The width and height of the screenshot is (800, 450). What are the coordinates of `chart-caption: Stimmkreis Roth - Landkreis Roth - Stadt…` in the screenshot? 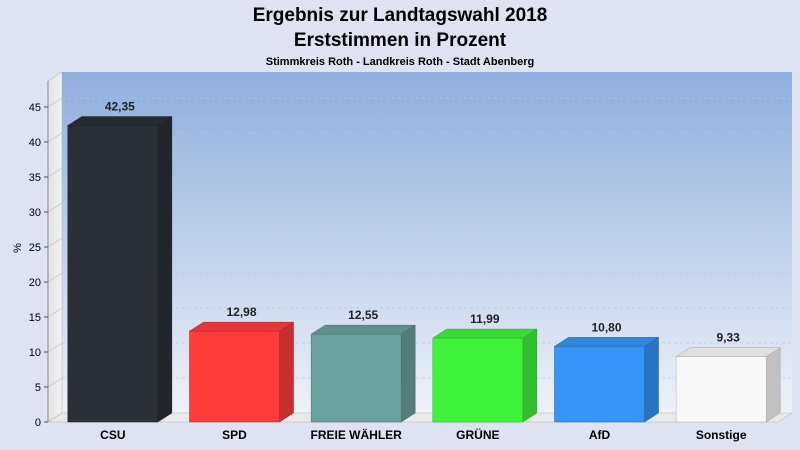 It's located at (400, 62).